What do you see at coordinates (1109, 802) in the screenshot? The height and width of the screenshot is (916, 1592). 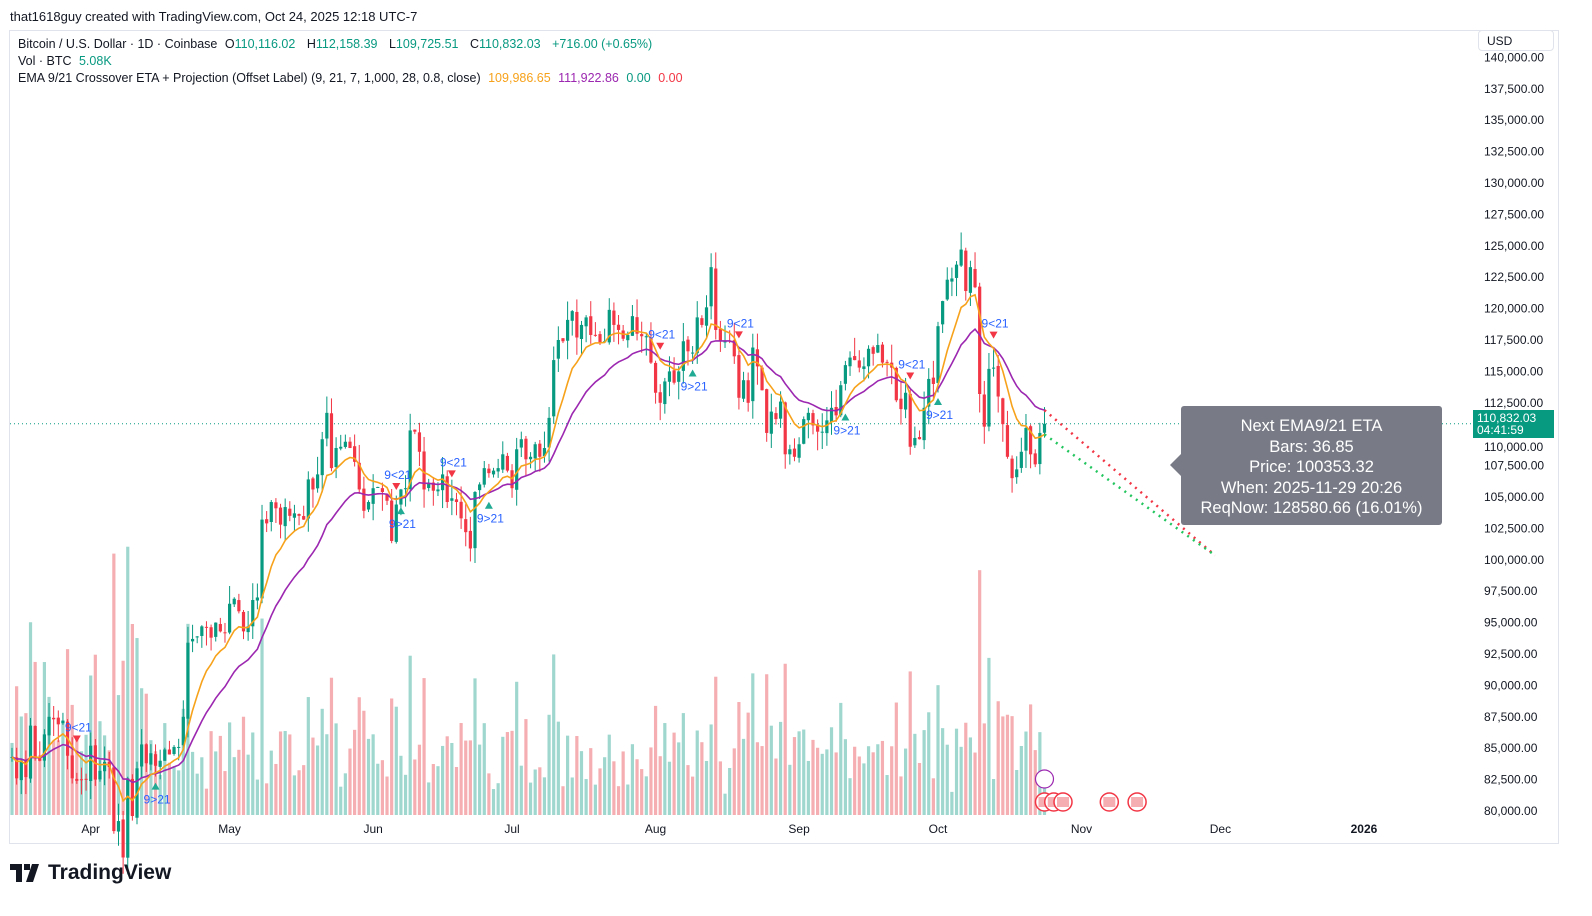 I see `us-event-flag-icon` at bounding box center [1109, 802].